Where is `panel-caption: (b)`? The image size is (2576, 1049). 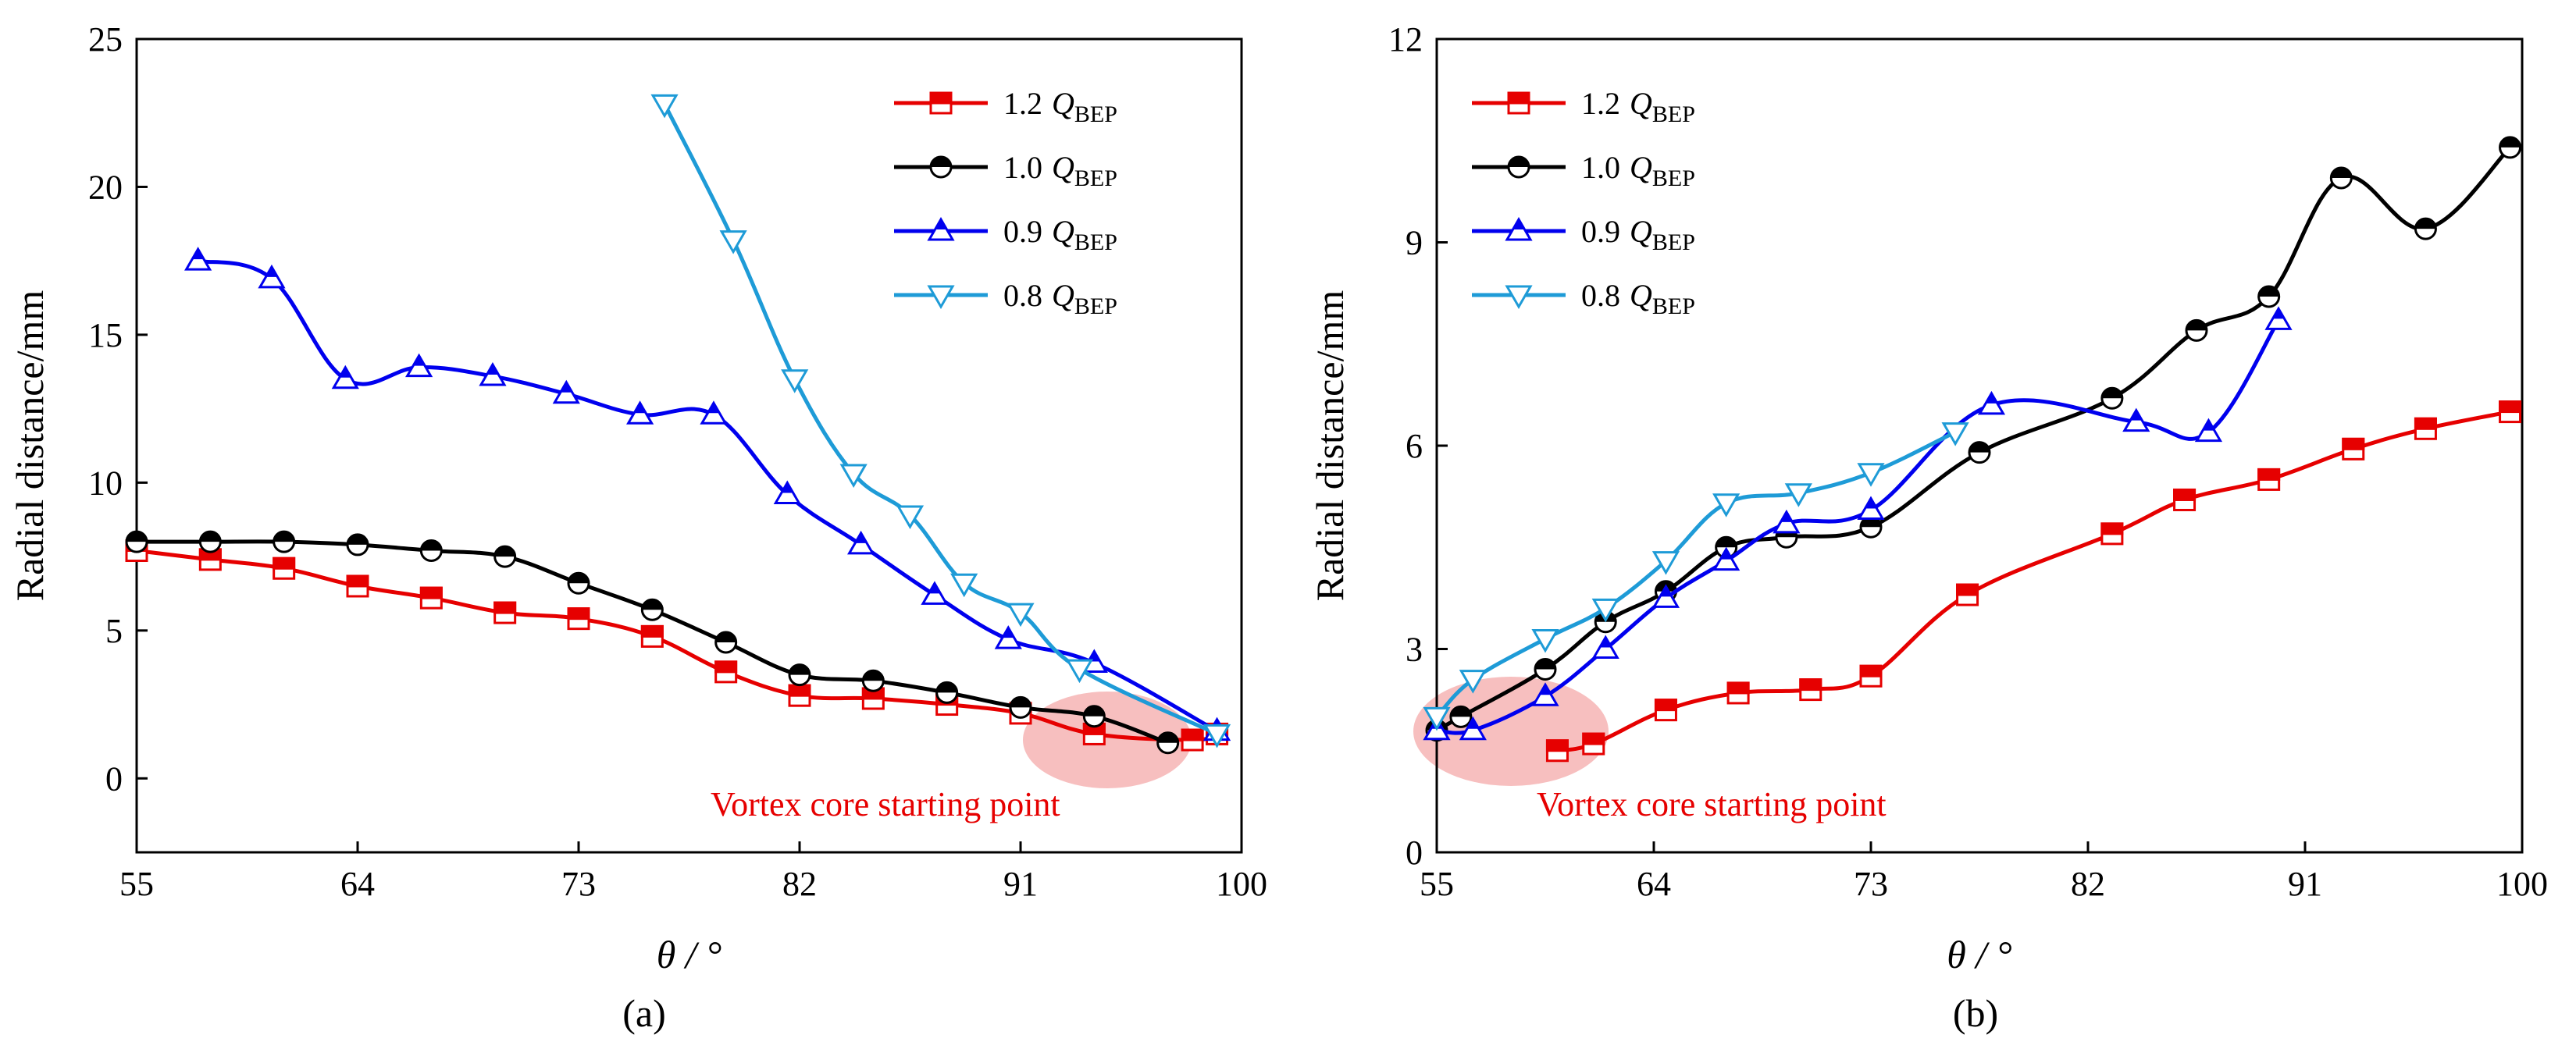 panel-caption: (b) is located at coordinates (1976, 1013).